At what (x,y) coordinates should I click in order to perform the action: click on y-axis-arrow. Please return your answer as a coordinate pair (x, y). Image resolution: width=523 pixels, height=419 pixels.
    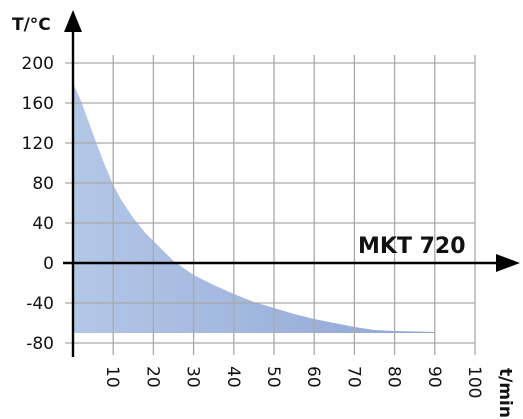
    Looking at the image, I should click on (73, 21).